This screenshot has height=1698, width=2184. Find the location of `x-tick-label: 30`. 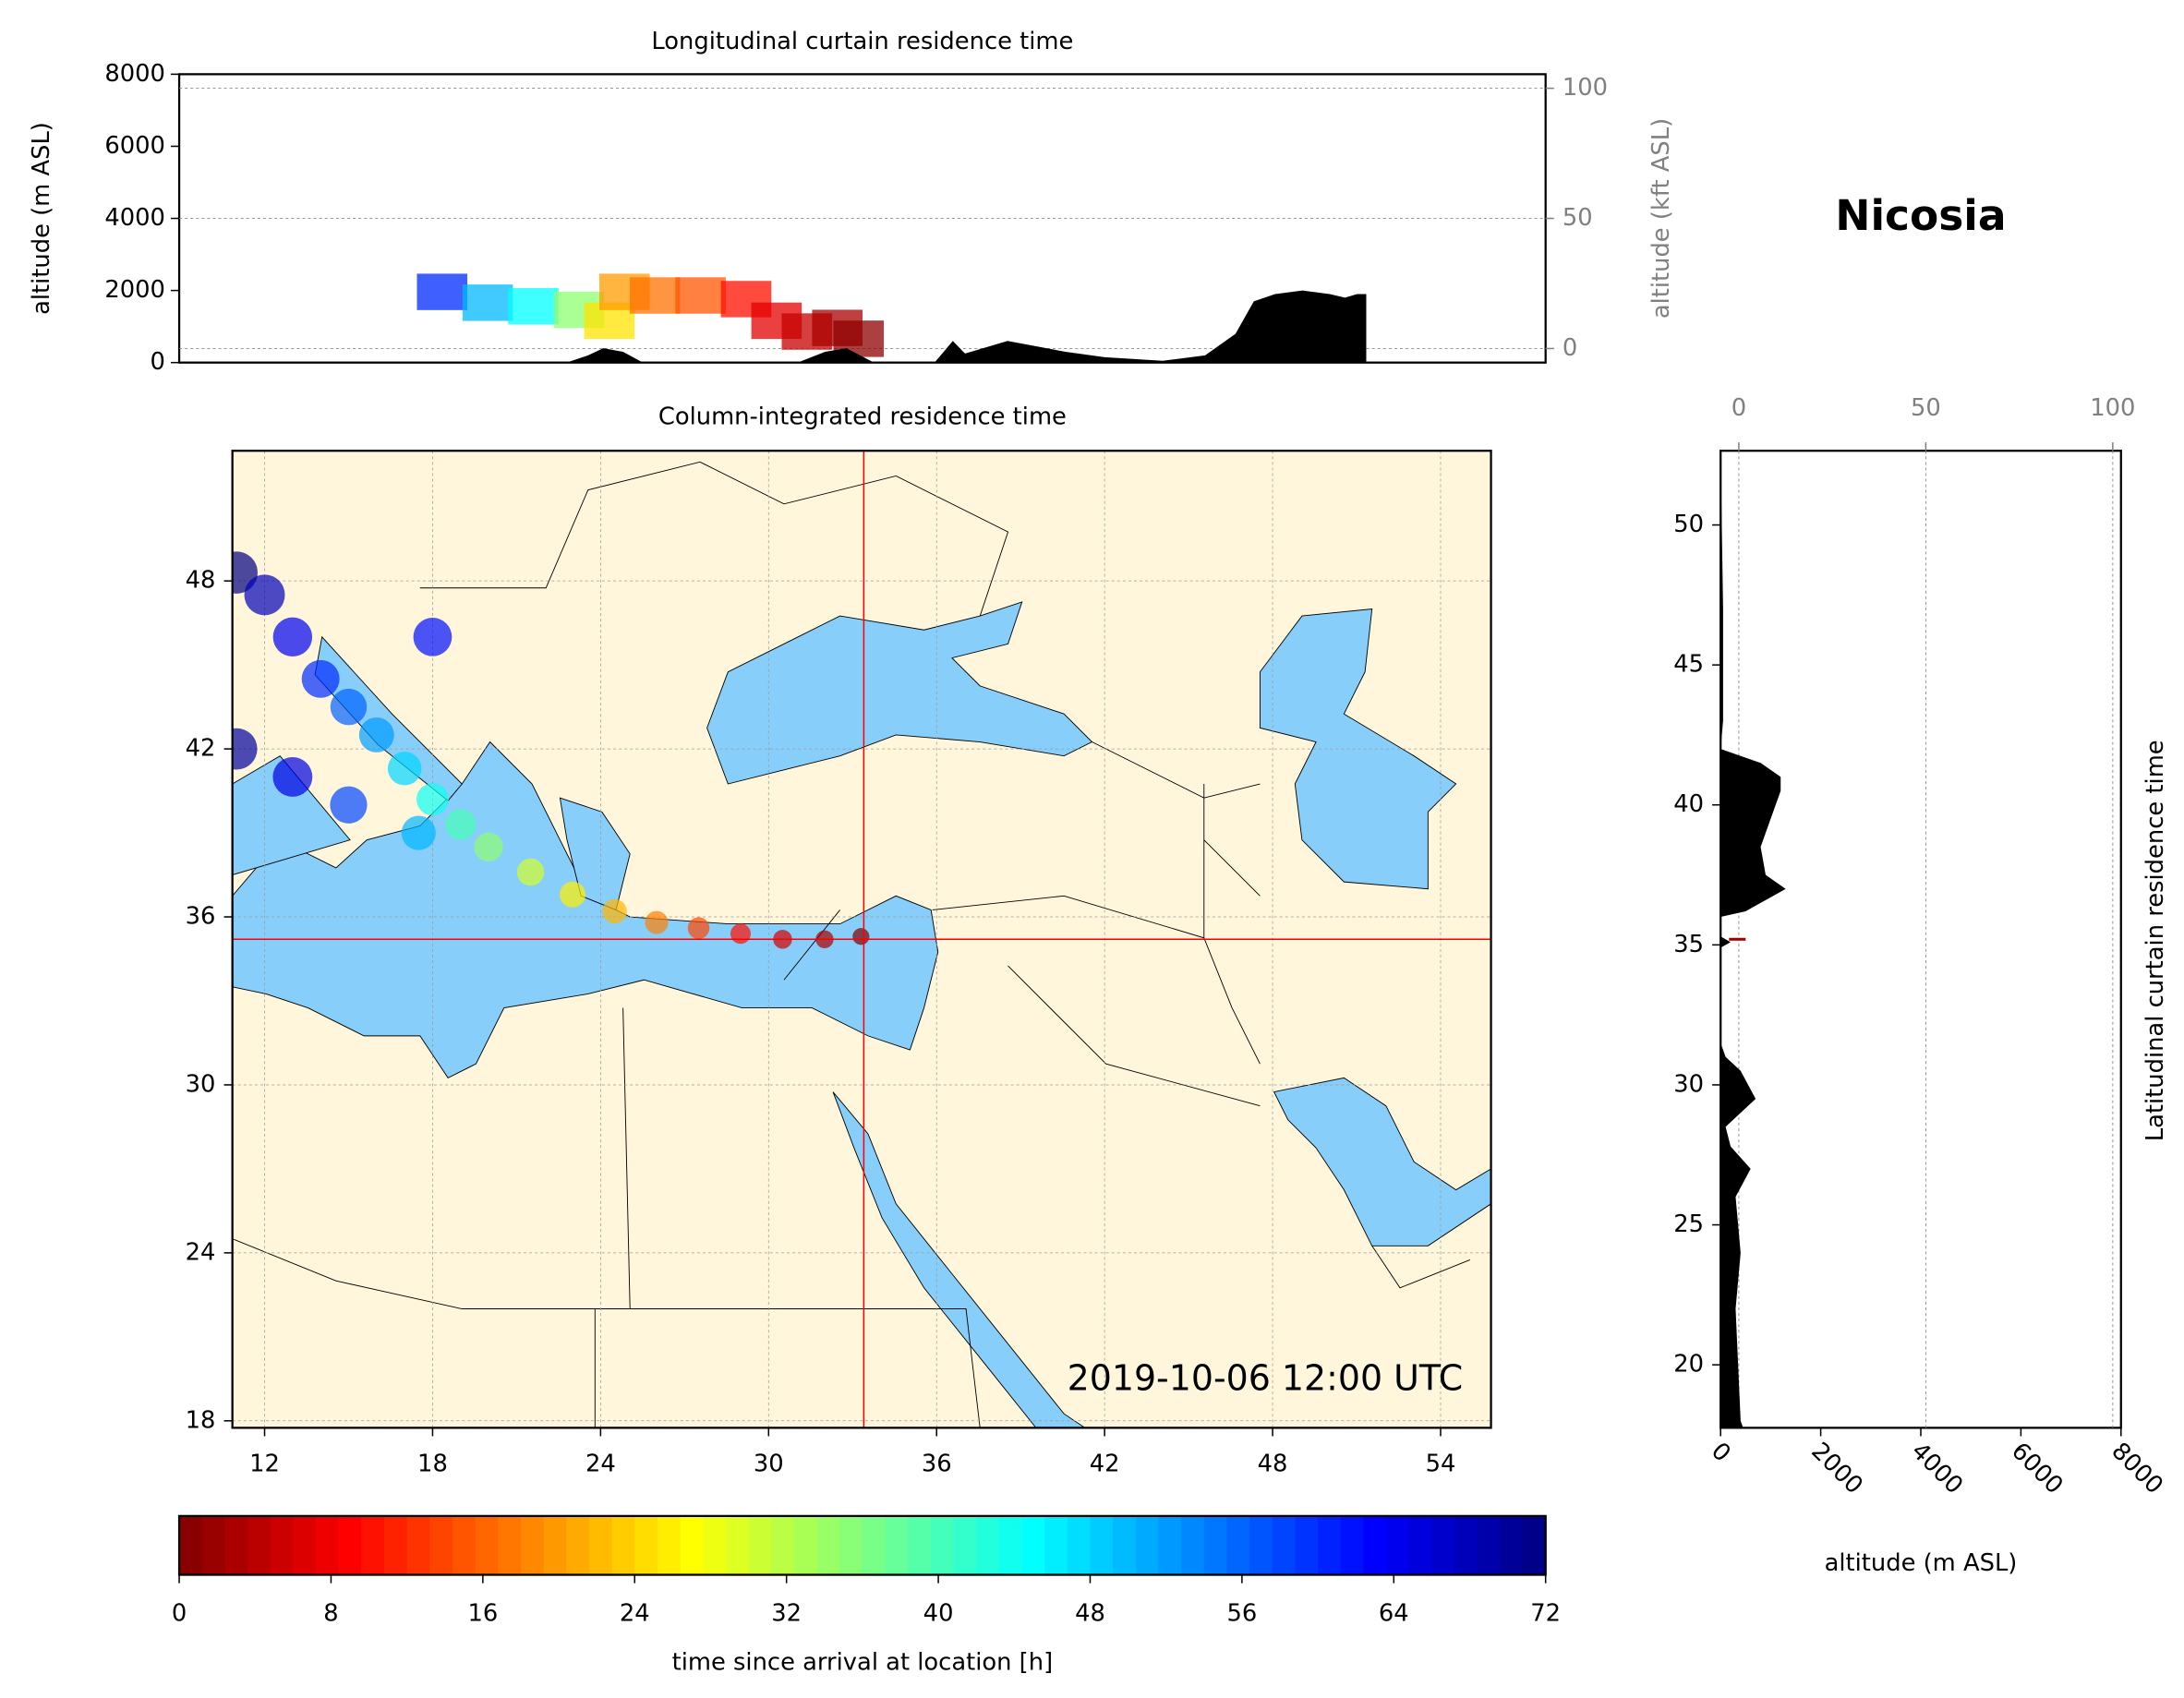

x-tick-label: 30 is located at coordinates (769, 1463).